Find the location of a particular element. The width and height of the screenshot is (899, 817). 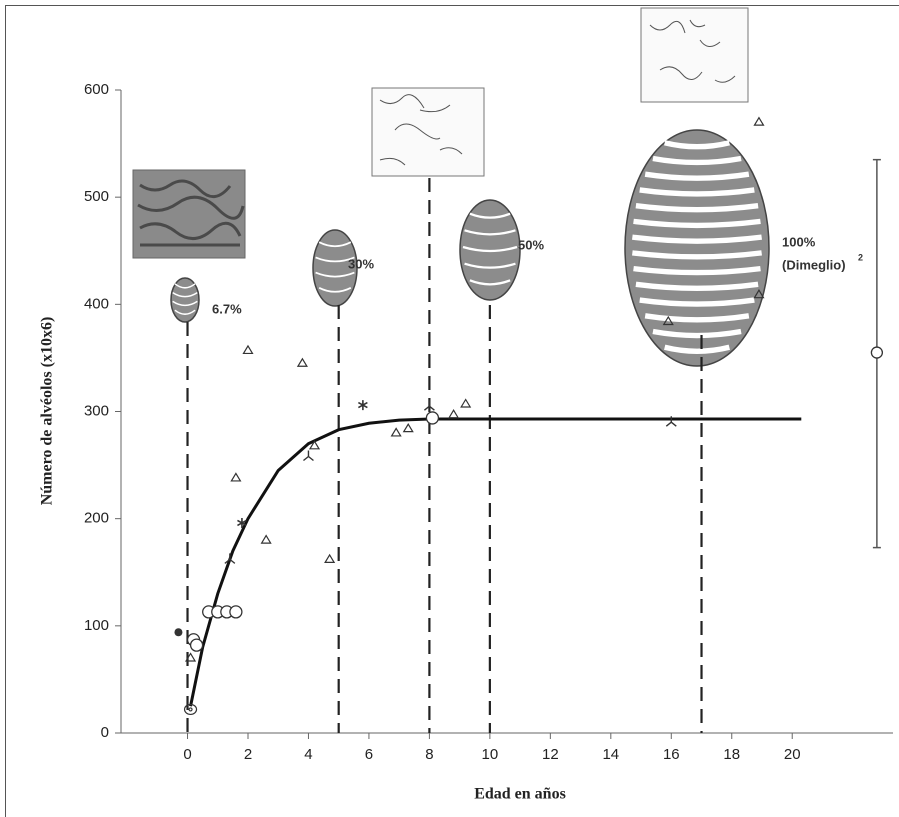

y-tick-label: 200 is located at coordinates (96, 518).